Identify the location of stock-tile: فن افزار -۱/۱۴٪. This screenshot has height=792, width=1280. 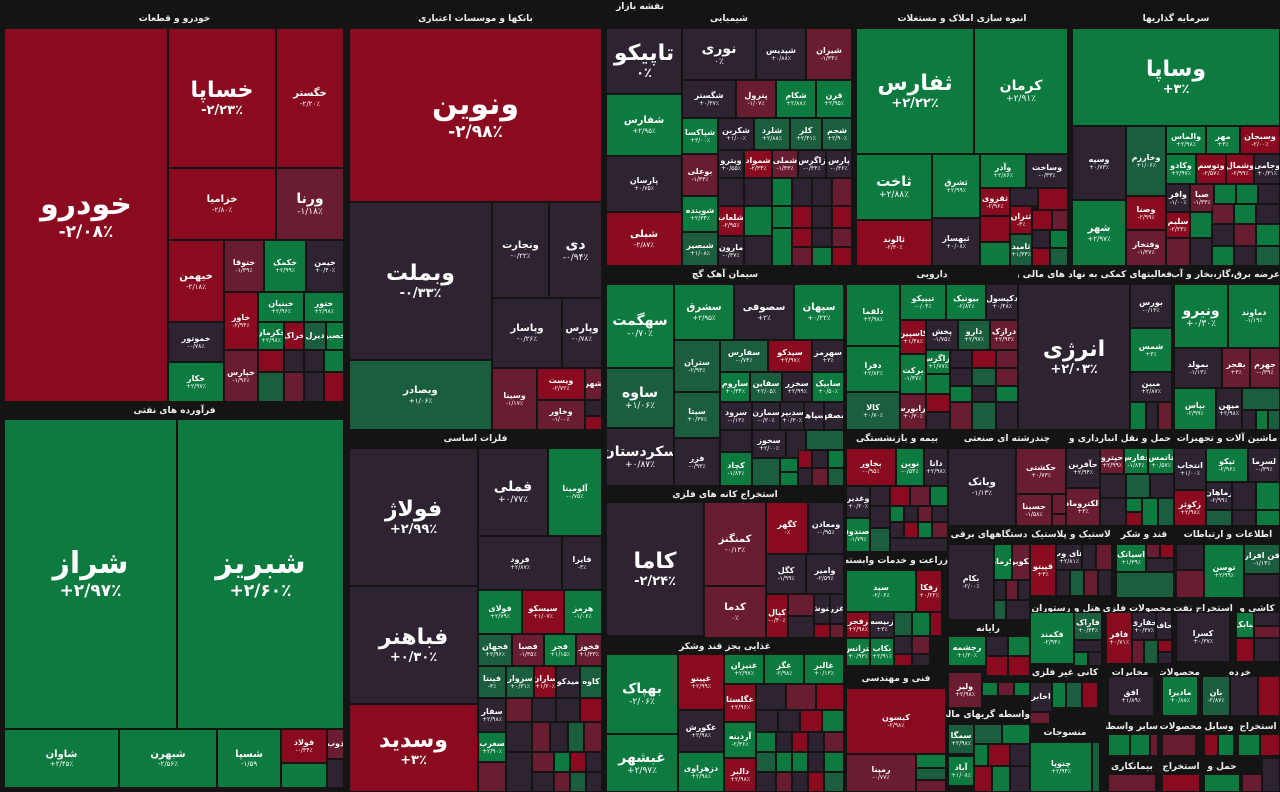
(1262, 559).